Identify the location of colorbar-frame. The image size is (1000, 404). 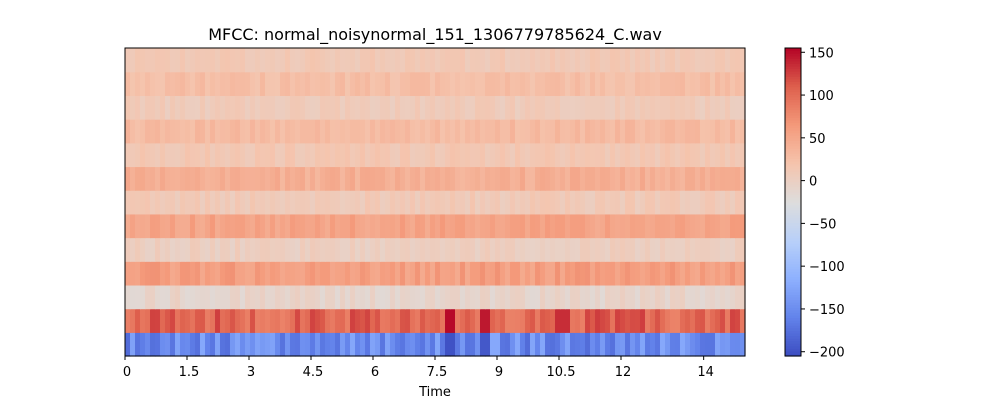
(793, 202).